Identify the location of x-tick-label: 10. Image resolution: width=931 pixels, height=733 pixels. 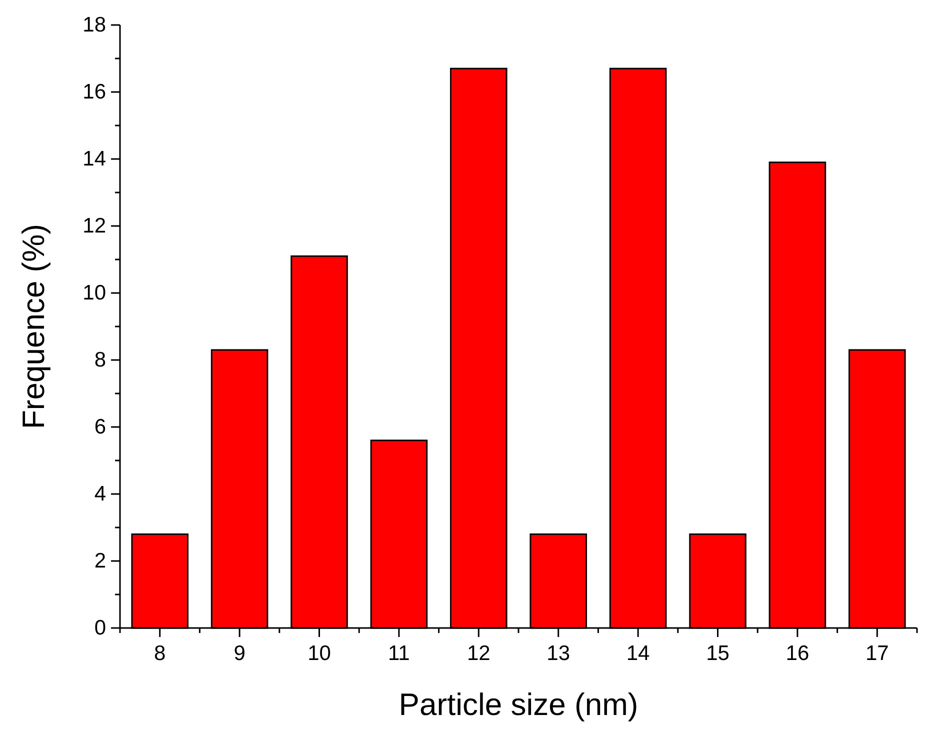
(319, 654).